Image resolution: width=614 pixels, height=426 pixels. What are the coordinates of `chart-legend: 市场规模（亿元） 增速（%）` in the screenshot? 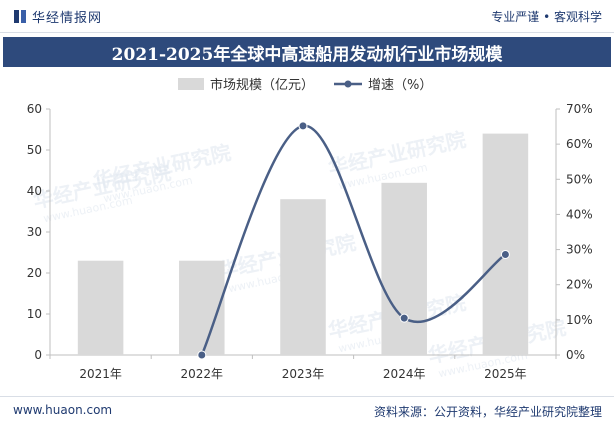 It's located at (305, 85).